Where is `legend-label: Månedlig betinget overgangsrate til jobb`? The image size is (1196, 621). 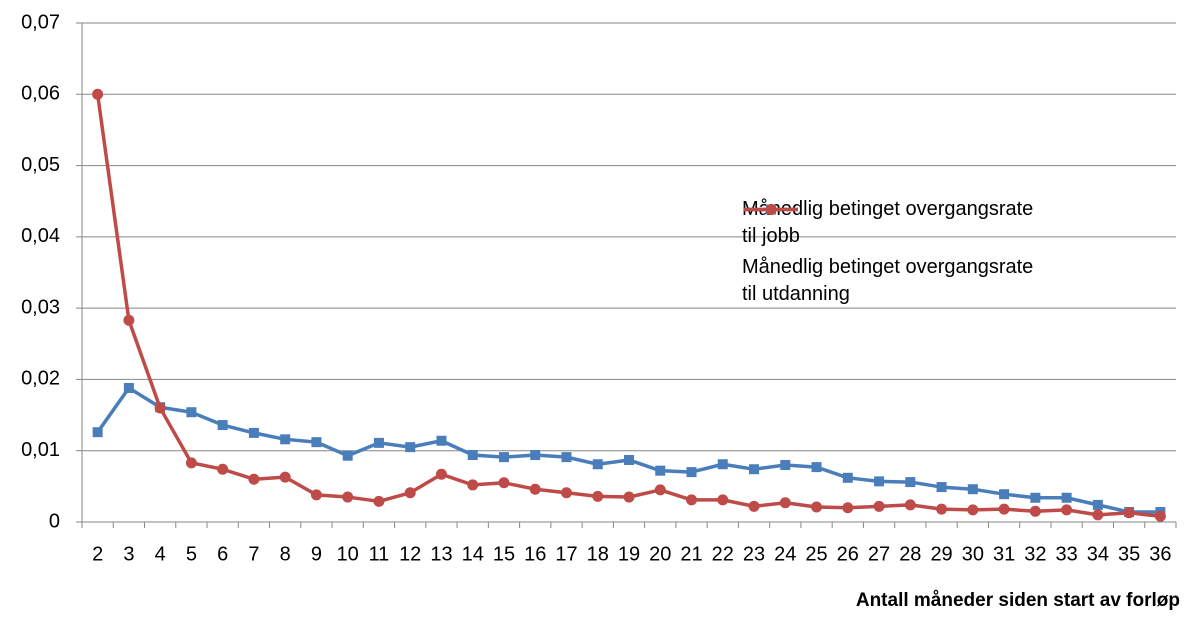 legend-label: Månedlig betinget overgangsrate til jobb is located at coordinates (888, 222).